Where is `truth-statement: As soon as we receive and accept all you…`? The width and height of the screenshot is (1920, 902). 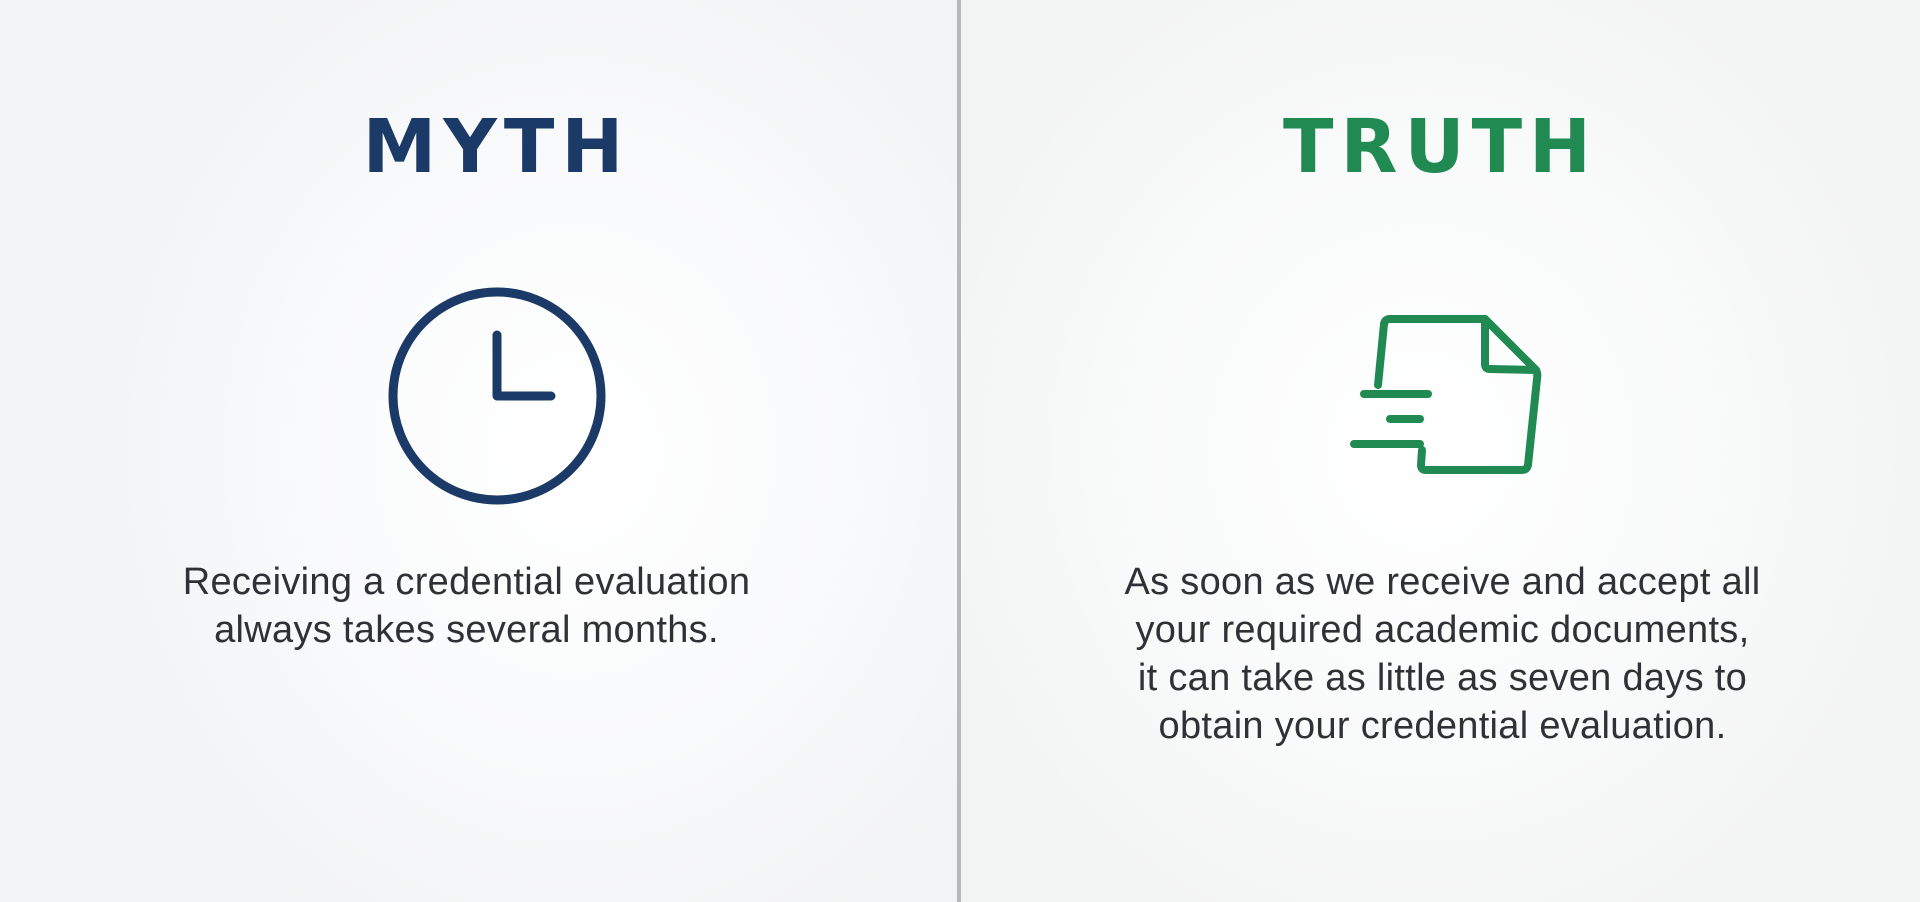
truth-statement: As soon as we receive and accept all you… is located at coordinates (1442, 654).